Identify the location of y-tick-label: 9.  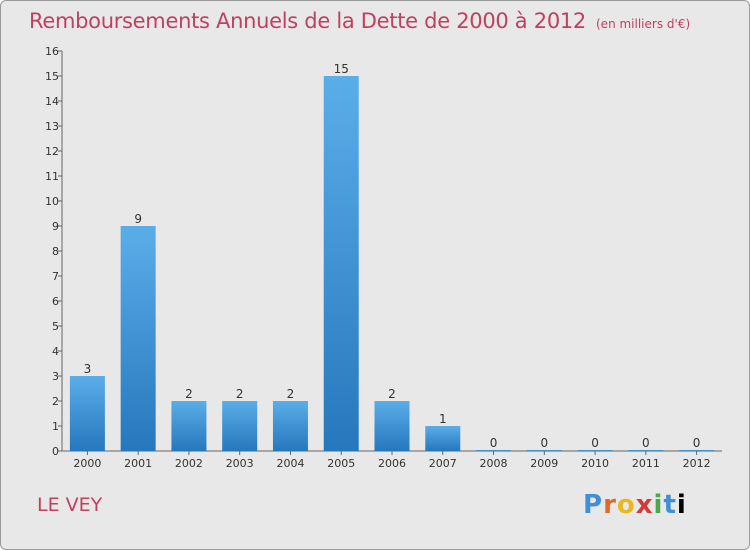
(55, 226).